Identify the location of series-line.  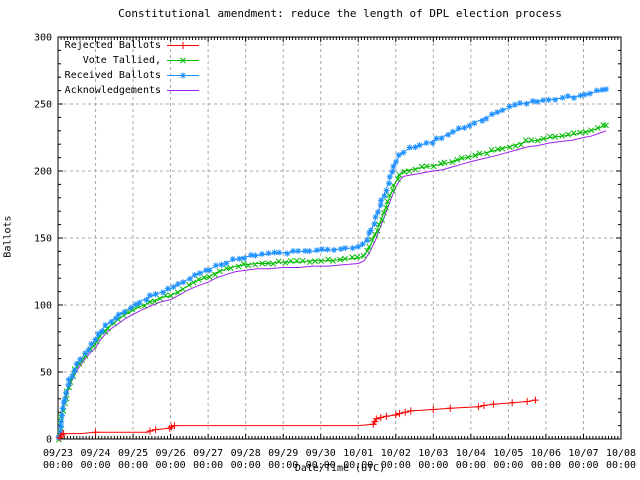
(296, 419).